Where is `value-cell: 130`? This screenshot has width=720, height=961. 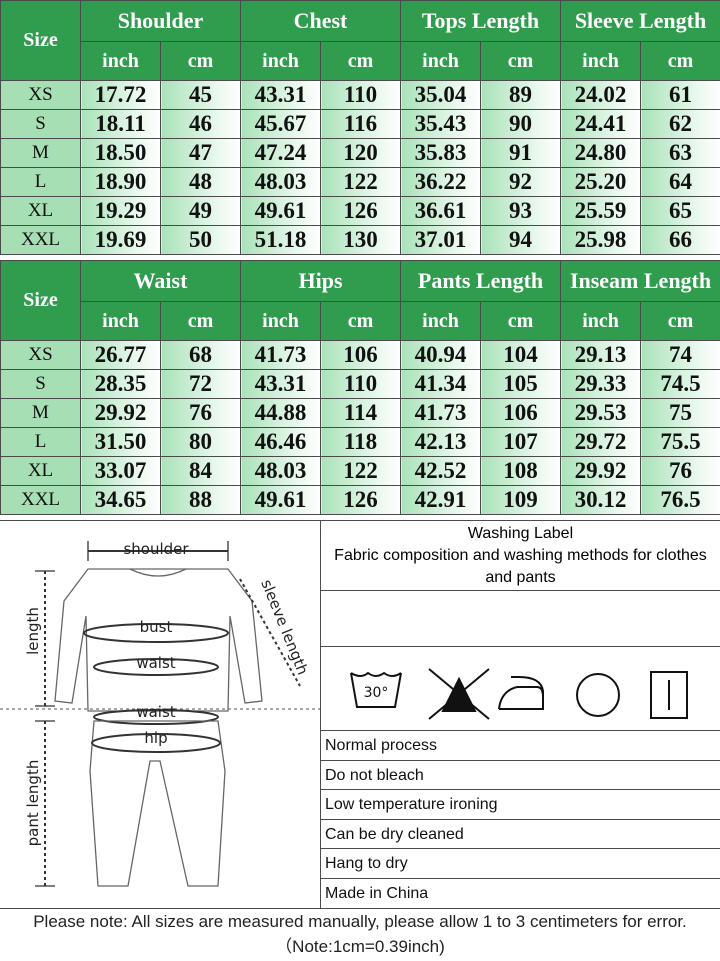 value-cell: 130 is located at coordinates (361, 240).